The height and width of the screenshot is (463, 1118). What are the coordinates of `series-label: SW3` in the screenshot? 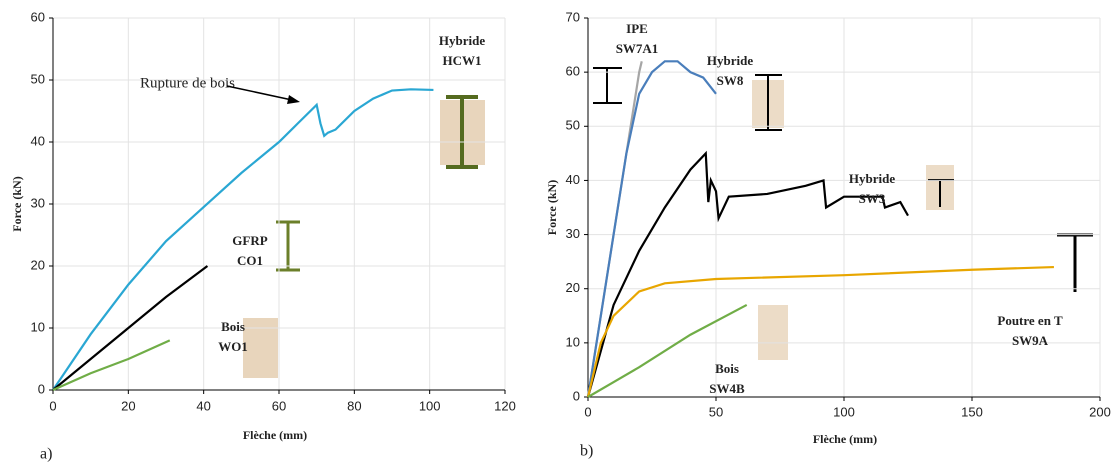 It's located at (872, 198).